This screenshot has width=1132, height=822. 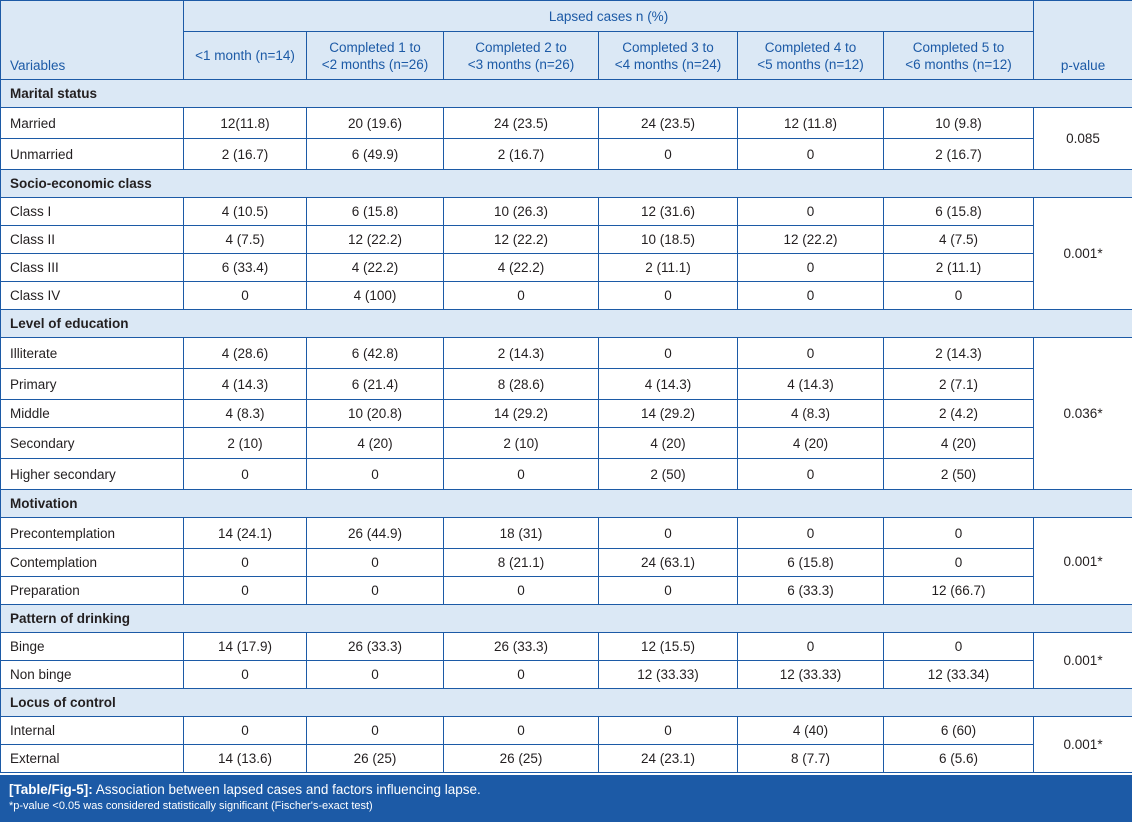 I want to click on row-label: Contemplation, so click(x=92, y=562).